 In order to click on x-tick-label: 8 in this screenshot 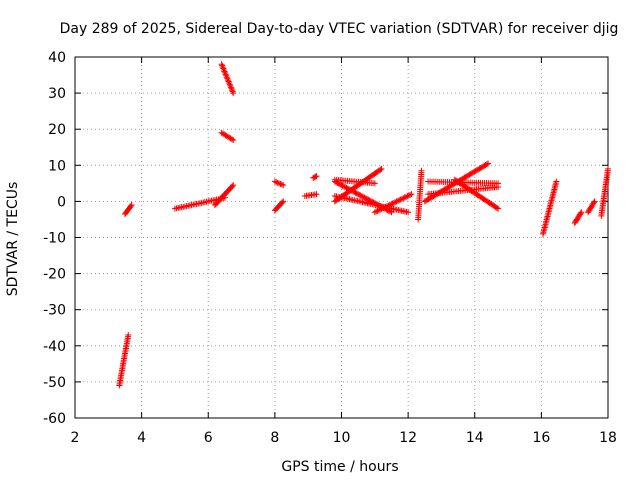, I will do `click(274, 438)`.